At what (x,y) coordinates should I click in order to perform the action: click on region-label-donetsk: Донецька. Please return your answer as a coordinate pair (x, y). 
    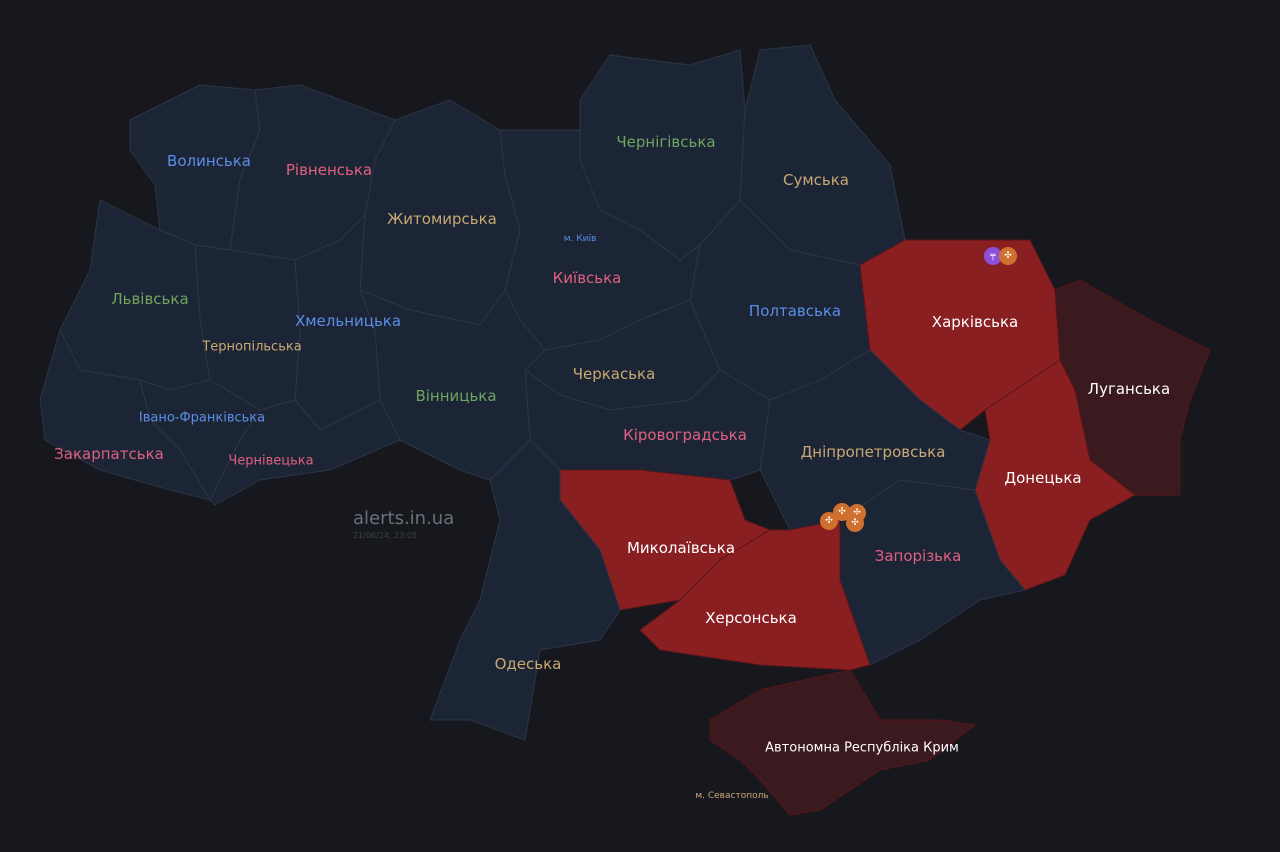
    Looking at the image, I should click on (1043, 478).